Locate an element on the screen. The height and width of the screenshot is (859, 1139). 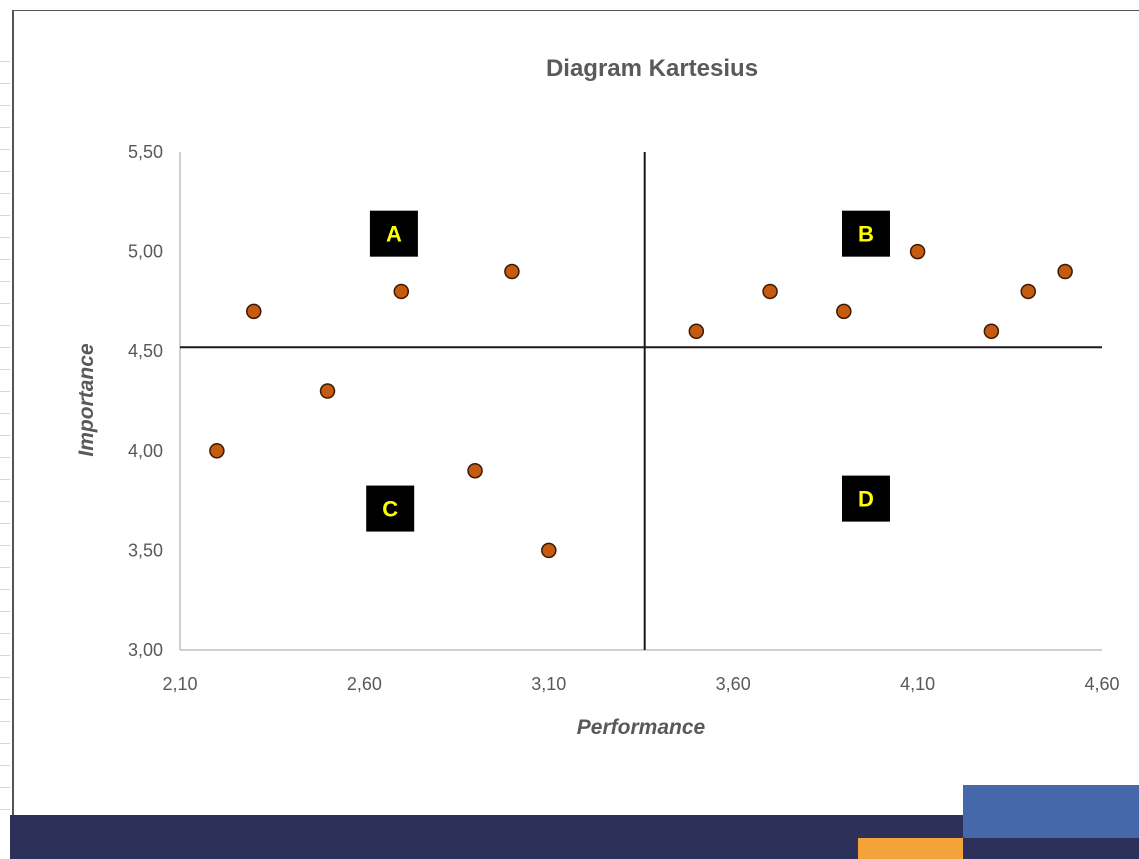
quadrant-label-c: C is located at coordinates (390, 508).